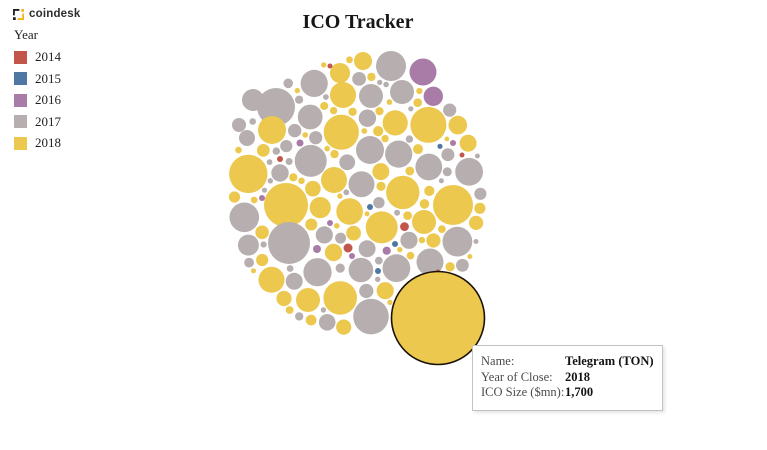  What do you see at coordinates (438, 318) in the screenshot?
I see `bubble-telegram-selected` at bounding box center [438, 318].